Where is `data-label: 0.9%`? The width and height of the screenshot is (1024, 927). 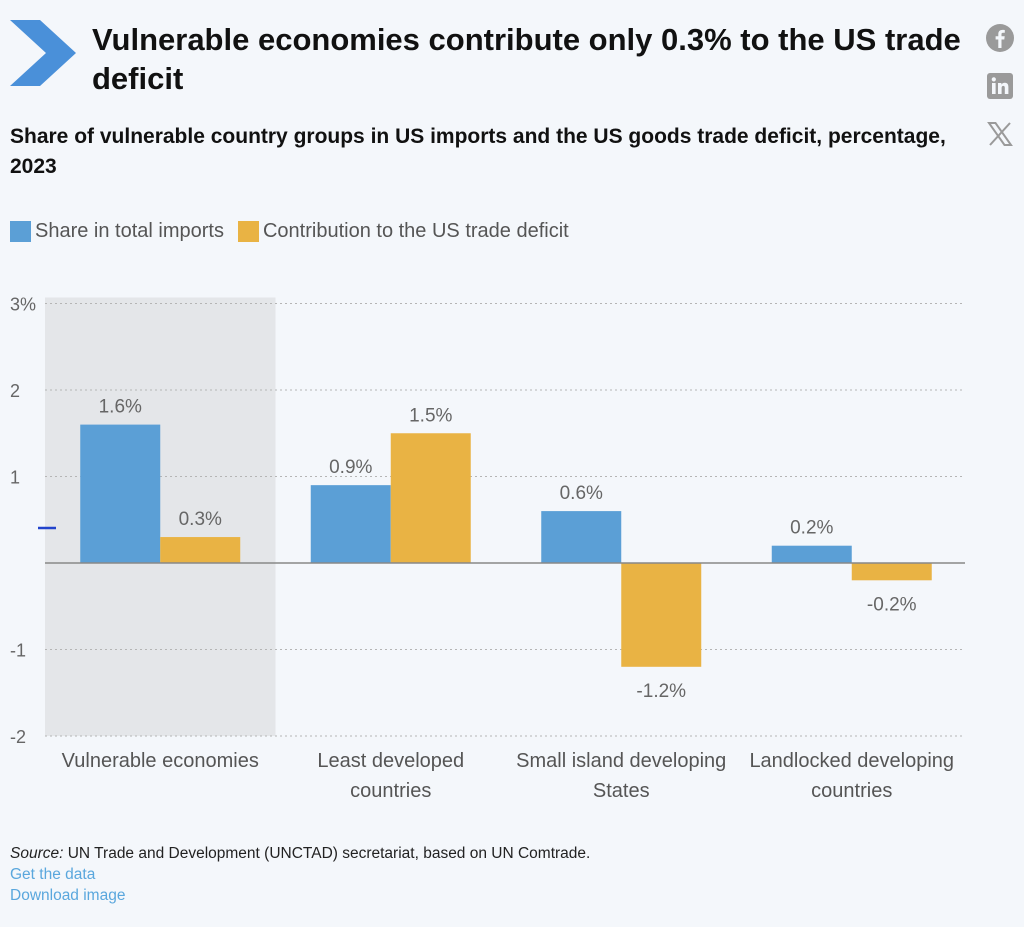 data-label: 0.9% is located at coordinates (350, 467).